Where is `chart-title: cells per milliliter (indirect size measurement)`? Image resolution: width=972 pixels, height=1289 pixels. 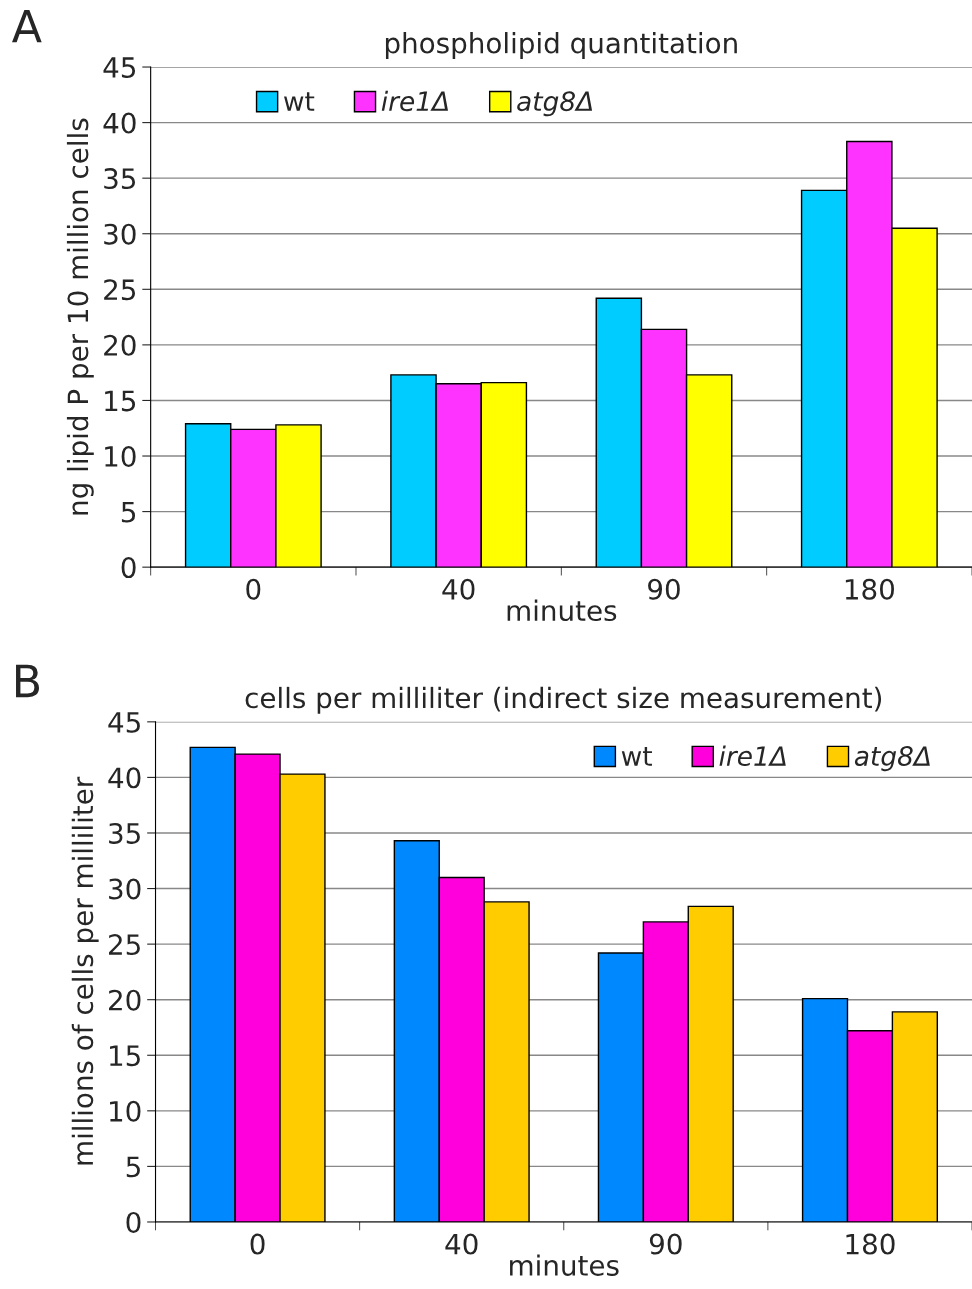
chart-title: cells per milliliter (indirect size measurement) is located at coordinates (563, 700).